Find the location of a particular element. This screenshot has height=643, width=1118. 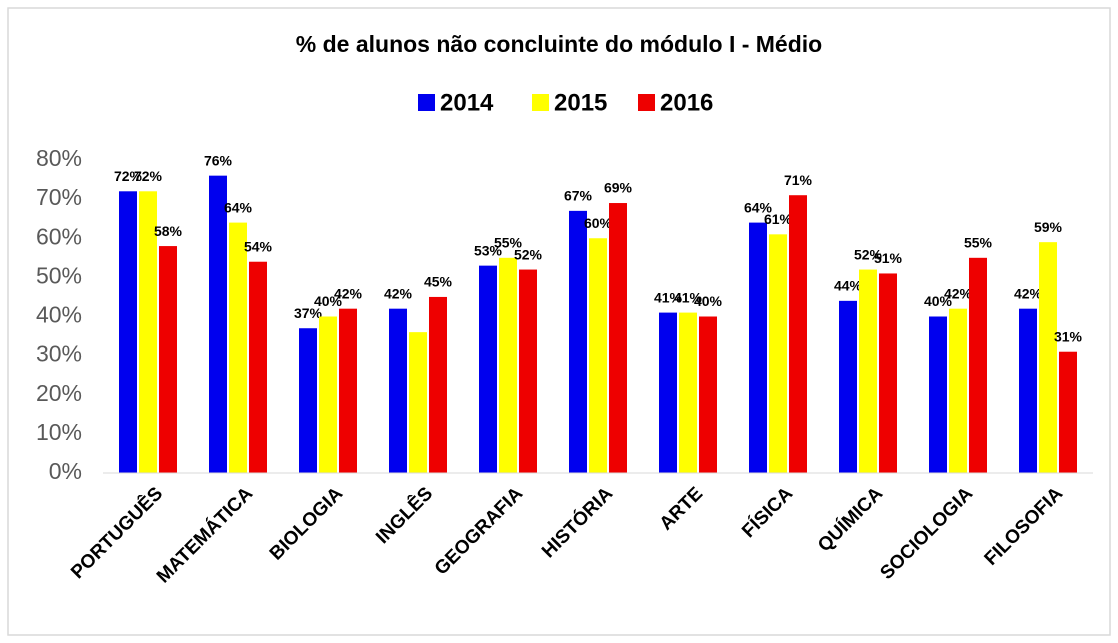

value-label: 67% is located at coordinates (578, 196).